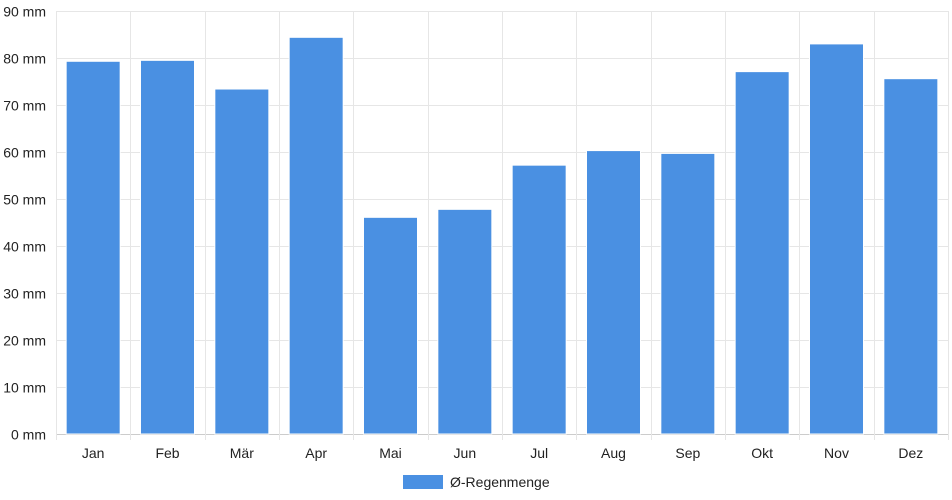 This screenshot has width=952, height=500. Describe the element at coordinates (762, 253) in the screenshot. I see `bar-Okt` at that location.